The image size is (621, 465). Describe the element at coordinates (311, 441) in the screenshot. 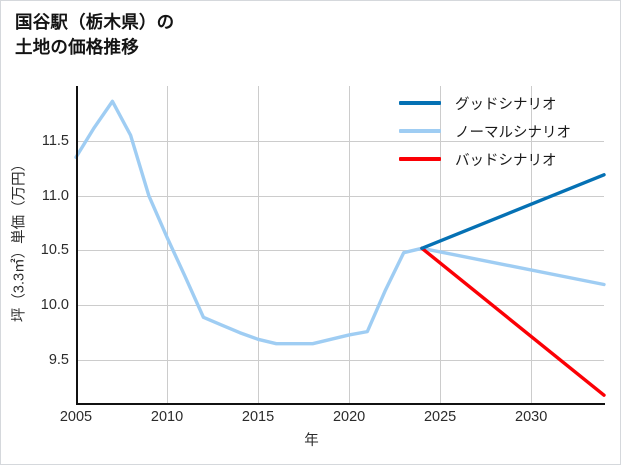

I see `x-axis-label: 年` at that location.